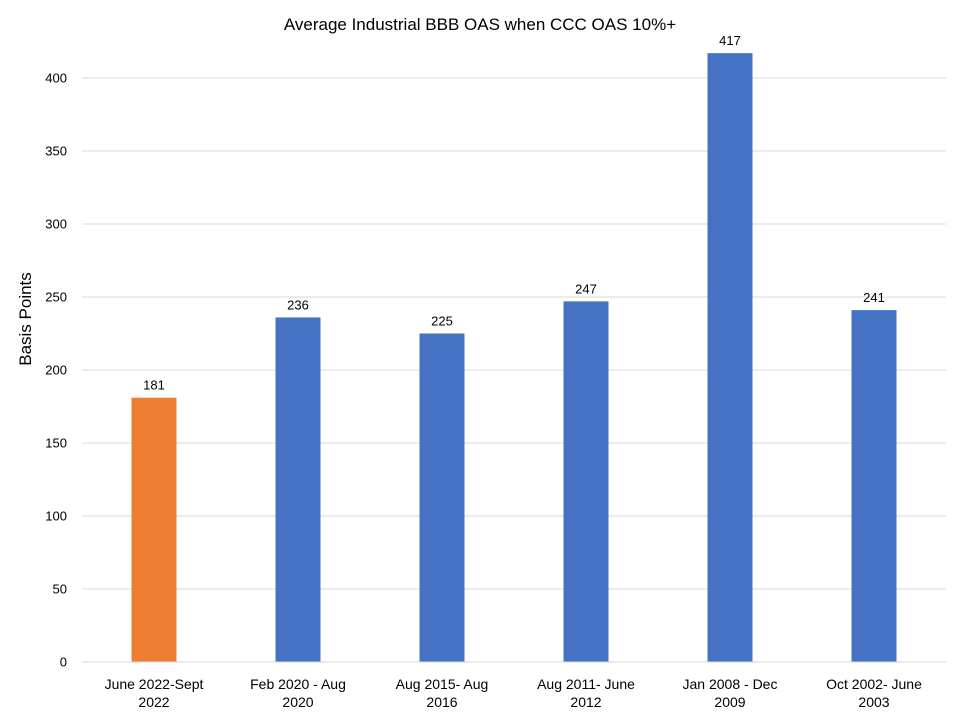  I want to click on data-label: 181, so click(154, 385).